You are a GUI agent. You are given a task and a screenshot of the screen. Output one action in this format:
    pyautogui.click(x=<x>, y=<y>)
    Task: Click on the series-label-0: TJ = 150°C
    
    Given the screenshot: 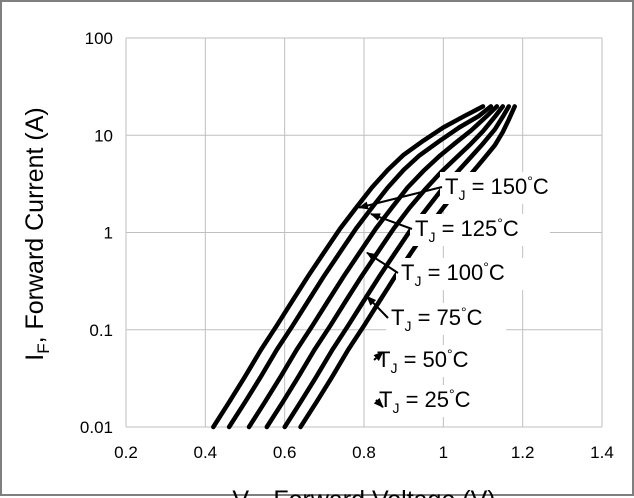 What is the action you would take?
    pyautogui.click(x=497, y=188)
    